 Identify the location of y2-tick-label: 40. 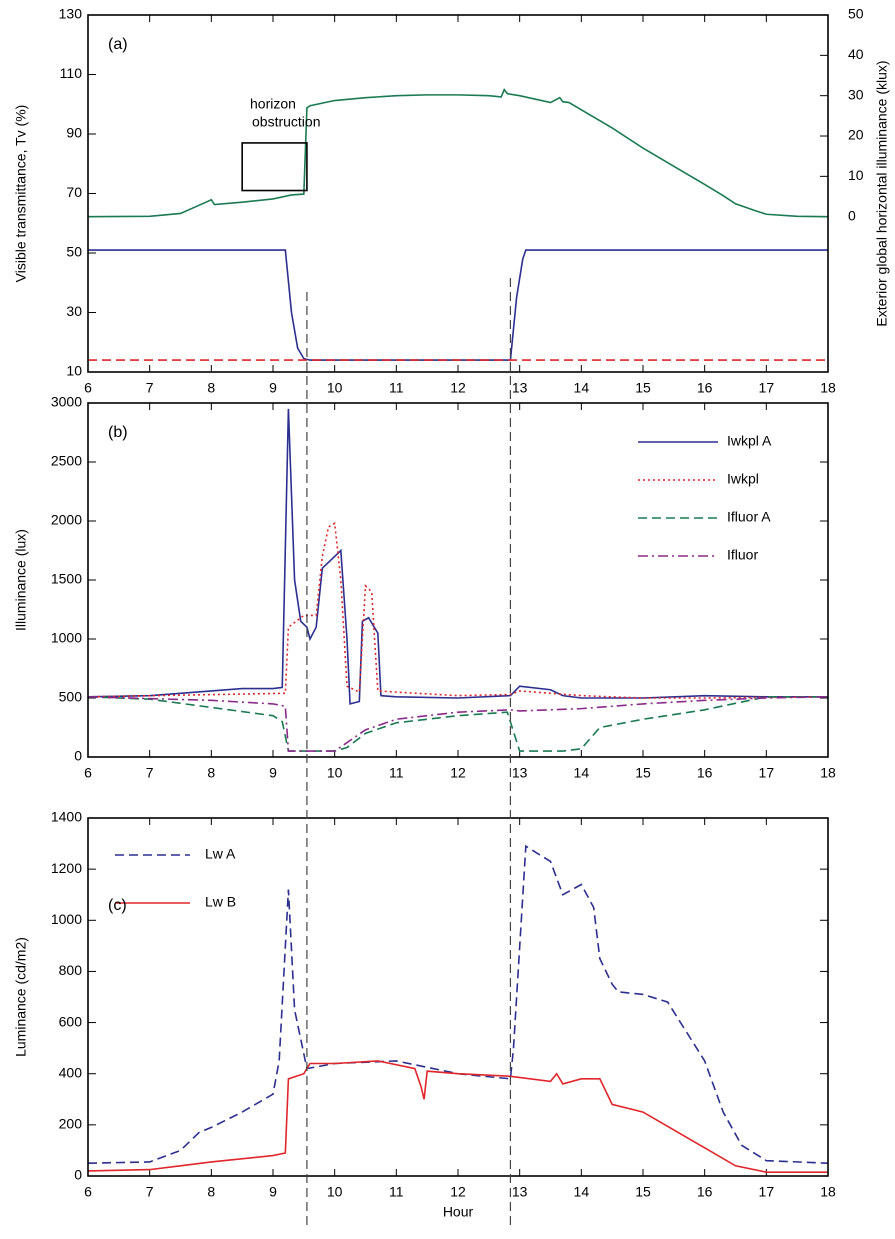
(856, 54).